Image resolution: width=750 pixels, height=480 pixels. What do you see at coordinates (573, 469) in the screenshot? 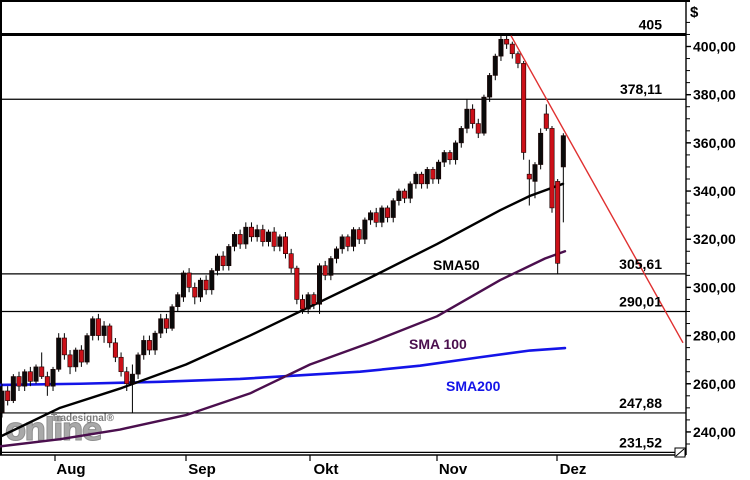
I see `x-axis-month-label: Dez` at bounding box center [573, 469].